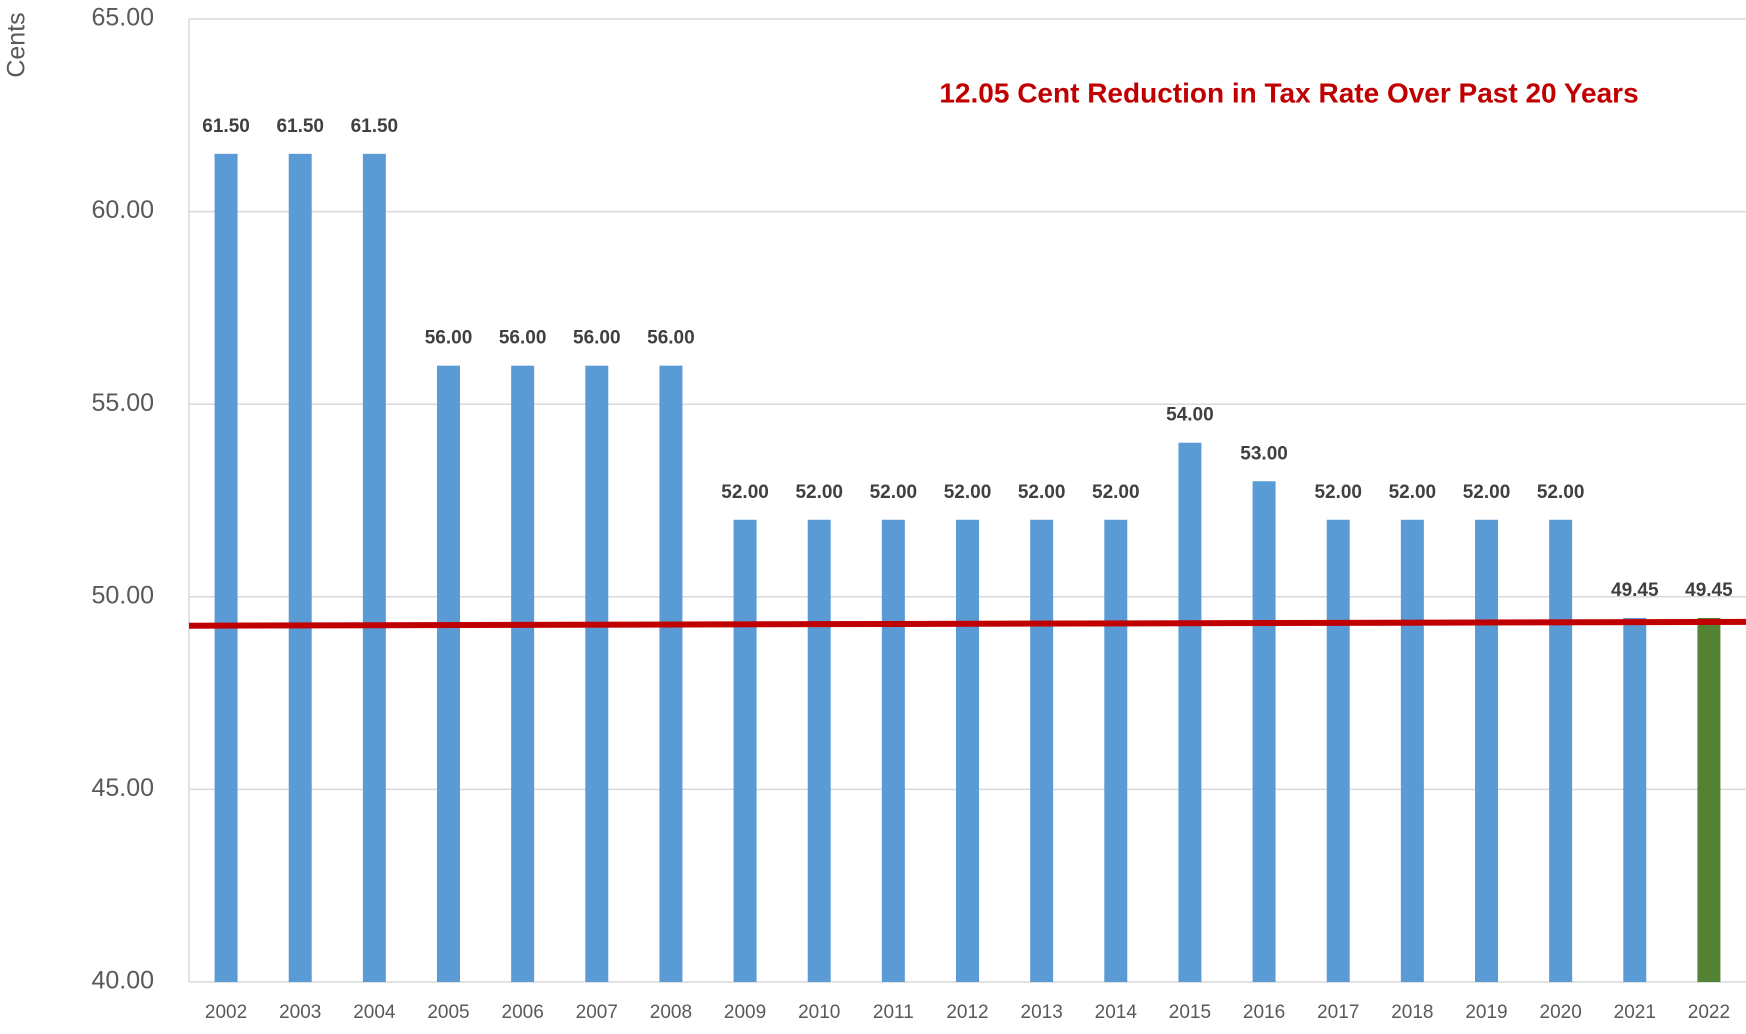 The width and height of the screenshot is (1746, 1034). Describe the element at coordinates (1486, 1012) in the screenshot. I see `x-tick-label: 2019` at that location.